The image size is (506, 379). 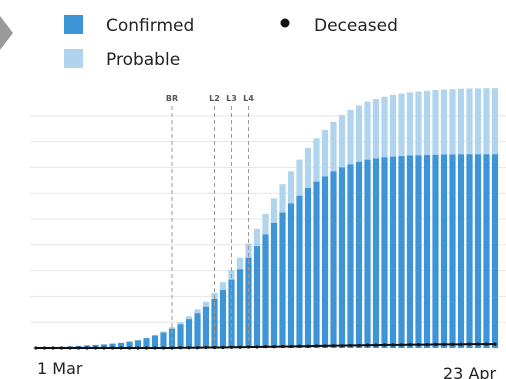 I want to click on legend-label-confirmed: Confirmed, so click(x=150, y=26).